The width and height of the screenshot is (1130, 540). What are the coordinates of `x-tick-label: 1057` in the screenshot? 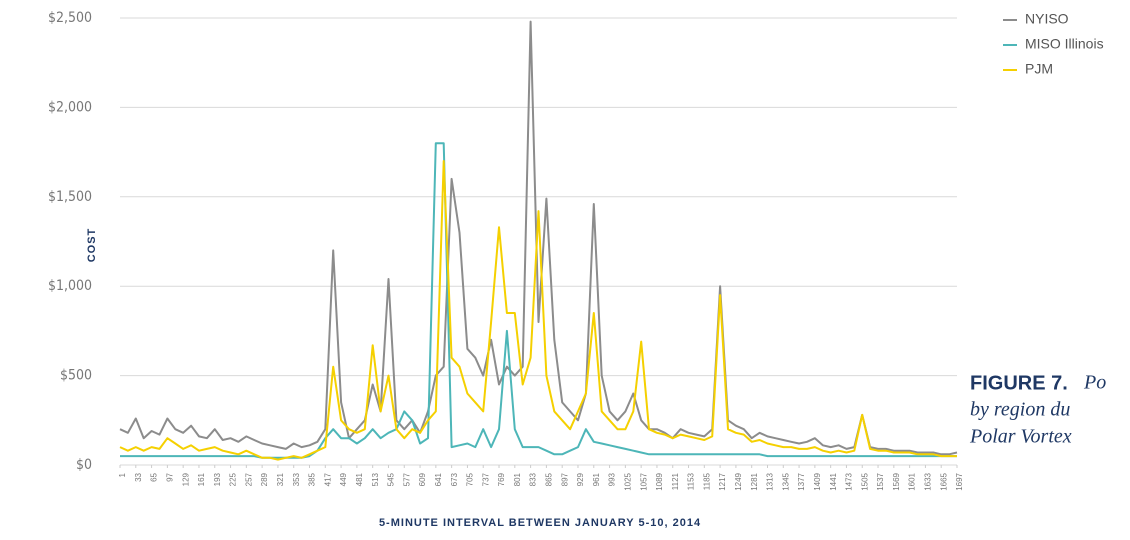 It's located at (643, 481).